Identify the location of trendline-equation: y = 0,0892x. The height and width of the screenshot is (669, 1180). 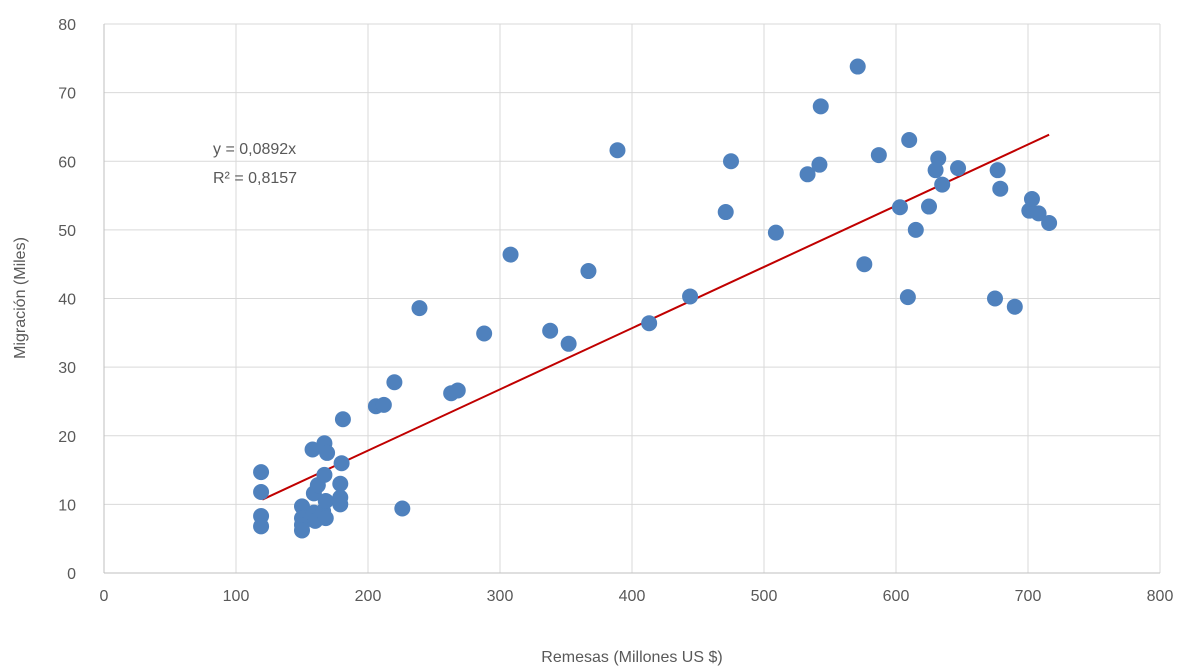
(254, 149).